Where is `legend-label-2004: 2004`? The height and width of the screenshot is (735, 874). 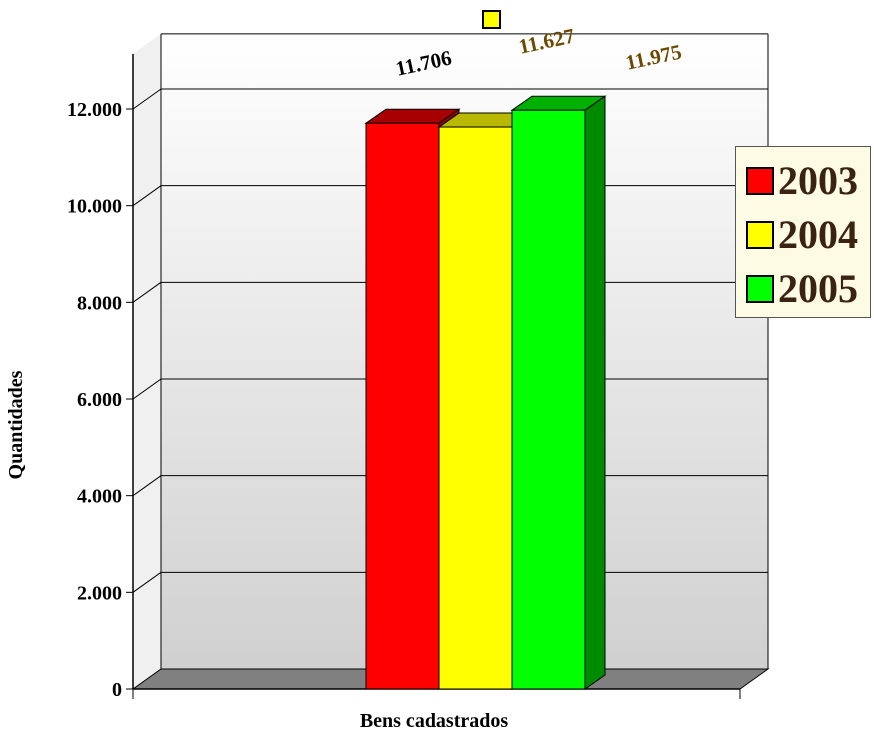 legend-label-2004: 2004 is located at coordinates (818, 234).